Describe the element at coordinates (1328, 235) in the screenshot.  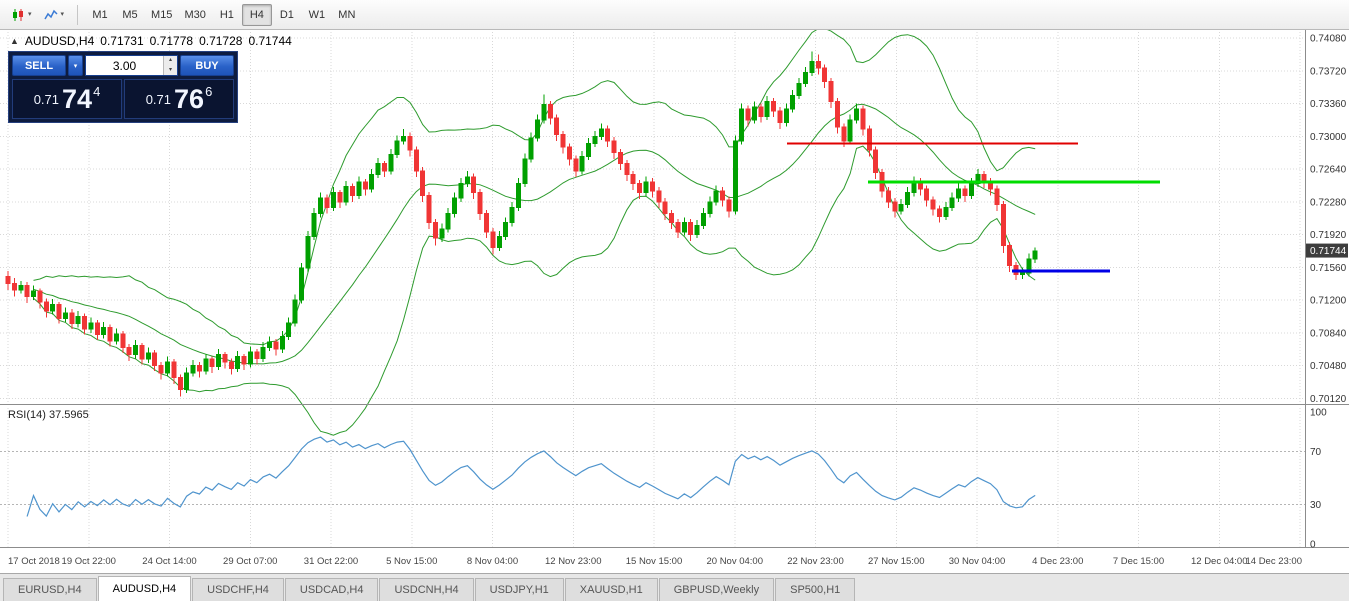
I see `svg-text: 0.71920` at that location.